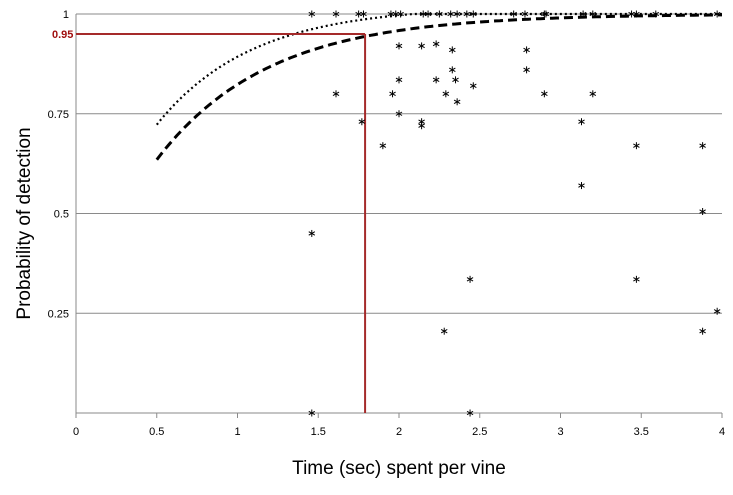  I want to click on x-tick-label: 1, so click(237, 432).